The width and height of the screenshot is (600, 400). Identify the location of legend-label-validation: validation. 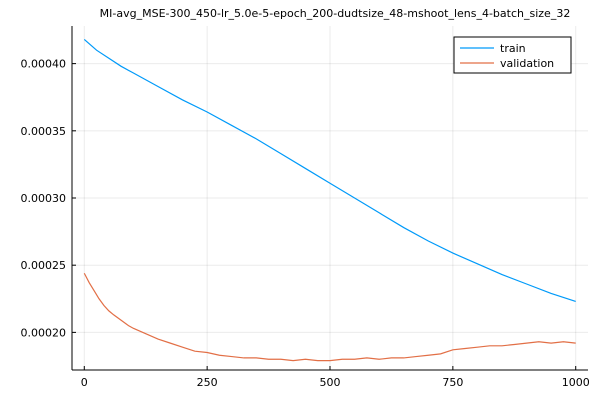
(527, 63).